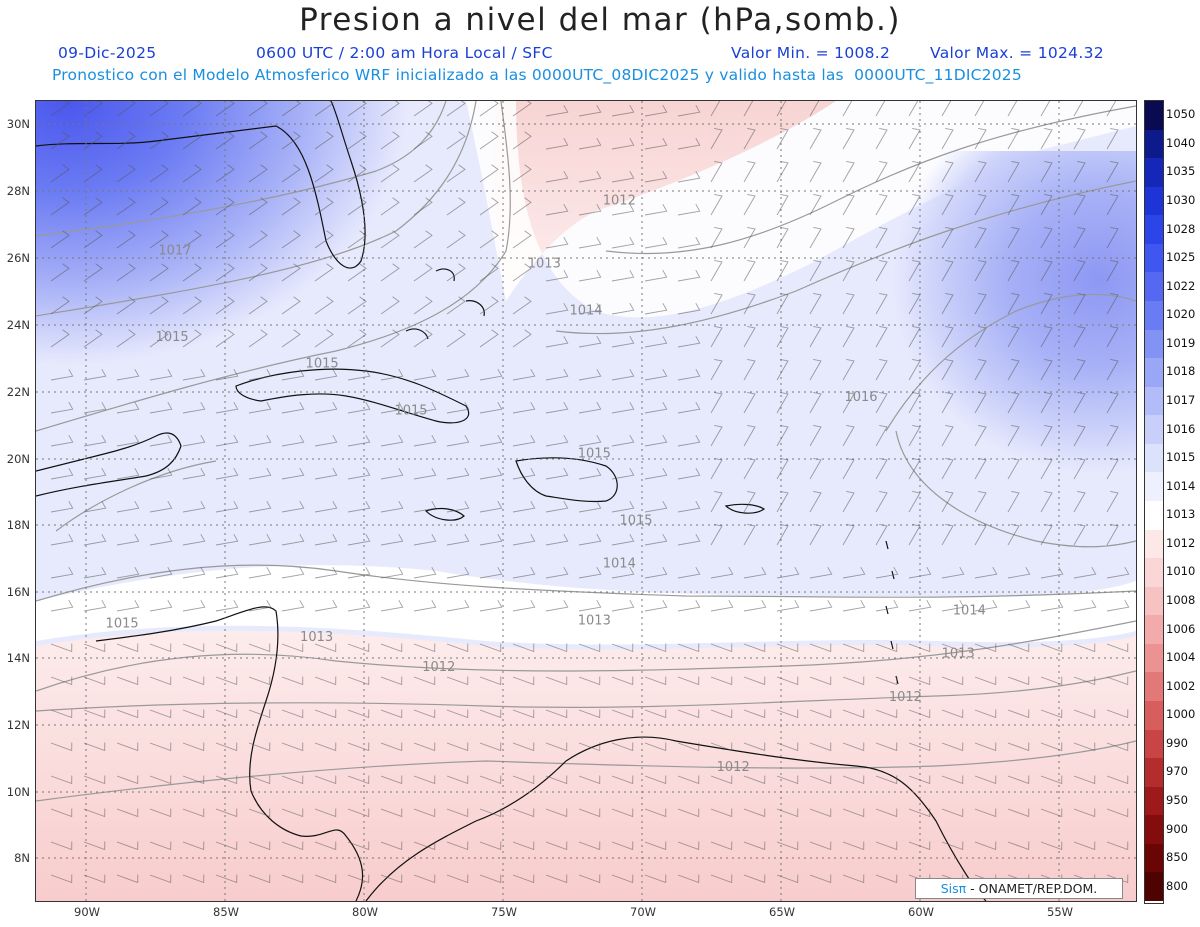  I want to click on latitude-label: 20N, so click(18, 459).